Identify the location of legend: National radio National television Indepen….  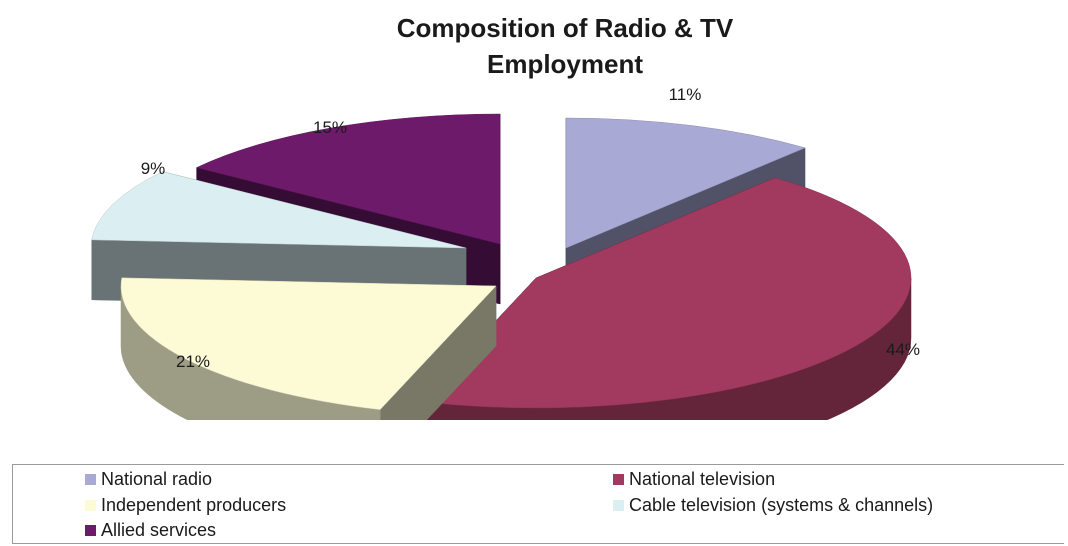
(538, 504).